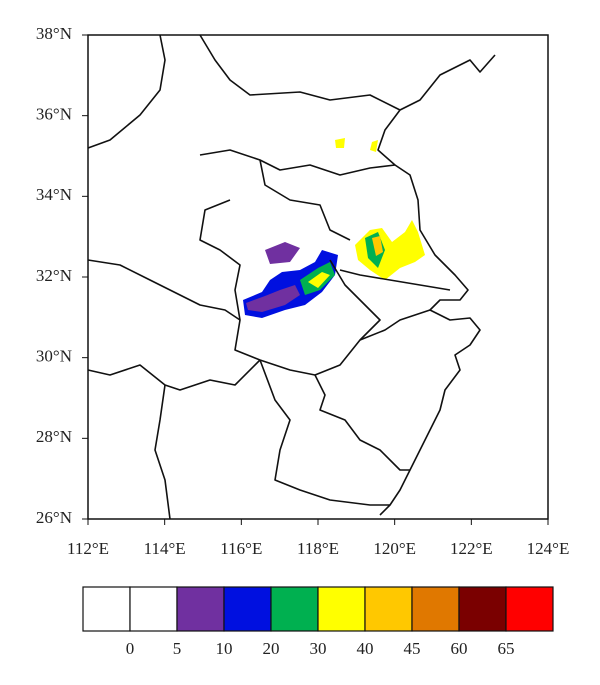 The width and height of the screenshot is (600, 685). I want to click on y-tick-label: 30°N, so click(54, 356).